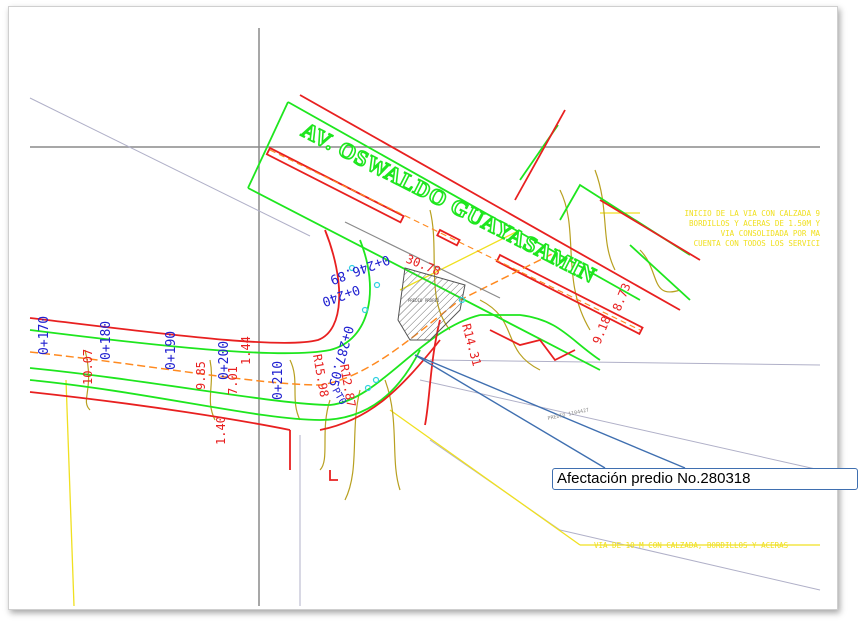  Describe the element at coordinates (752, 213) in the screenshot. I see `note-line: INICIO DE LA VIA CON CALZADA 9` at that location.